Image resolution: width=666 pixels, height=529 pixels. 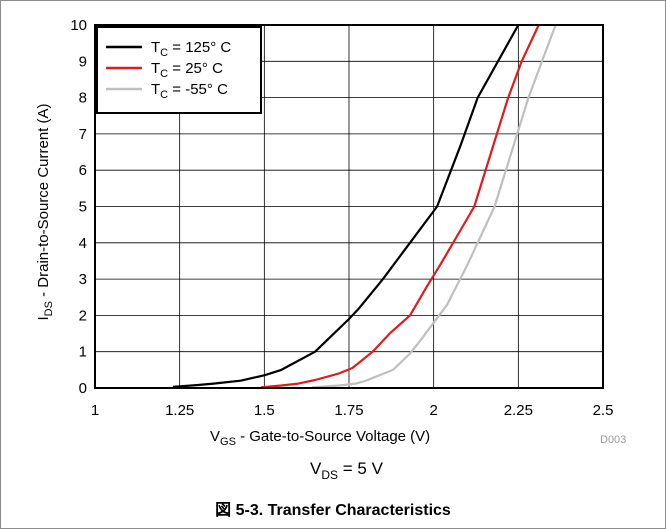 I want to click on y-tick-label: 8, so click(x=83, y=98).